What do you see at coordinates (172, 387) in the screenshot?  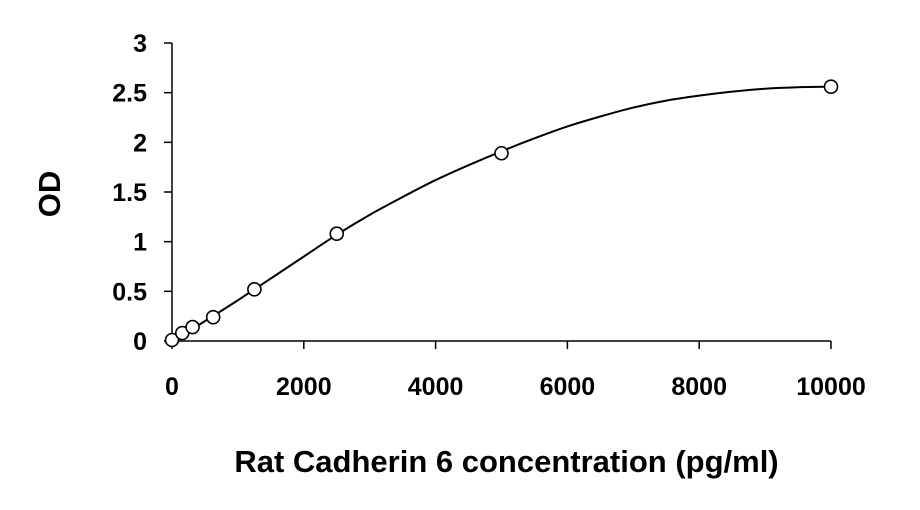 I see `x-tick-label: 0` at bounding box center [172, 387].